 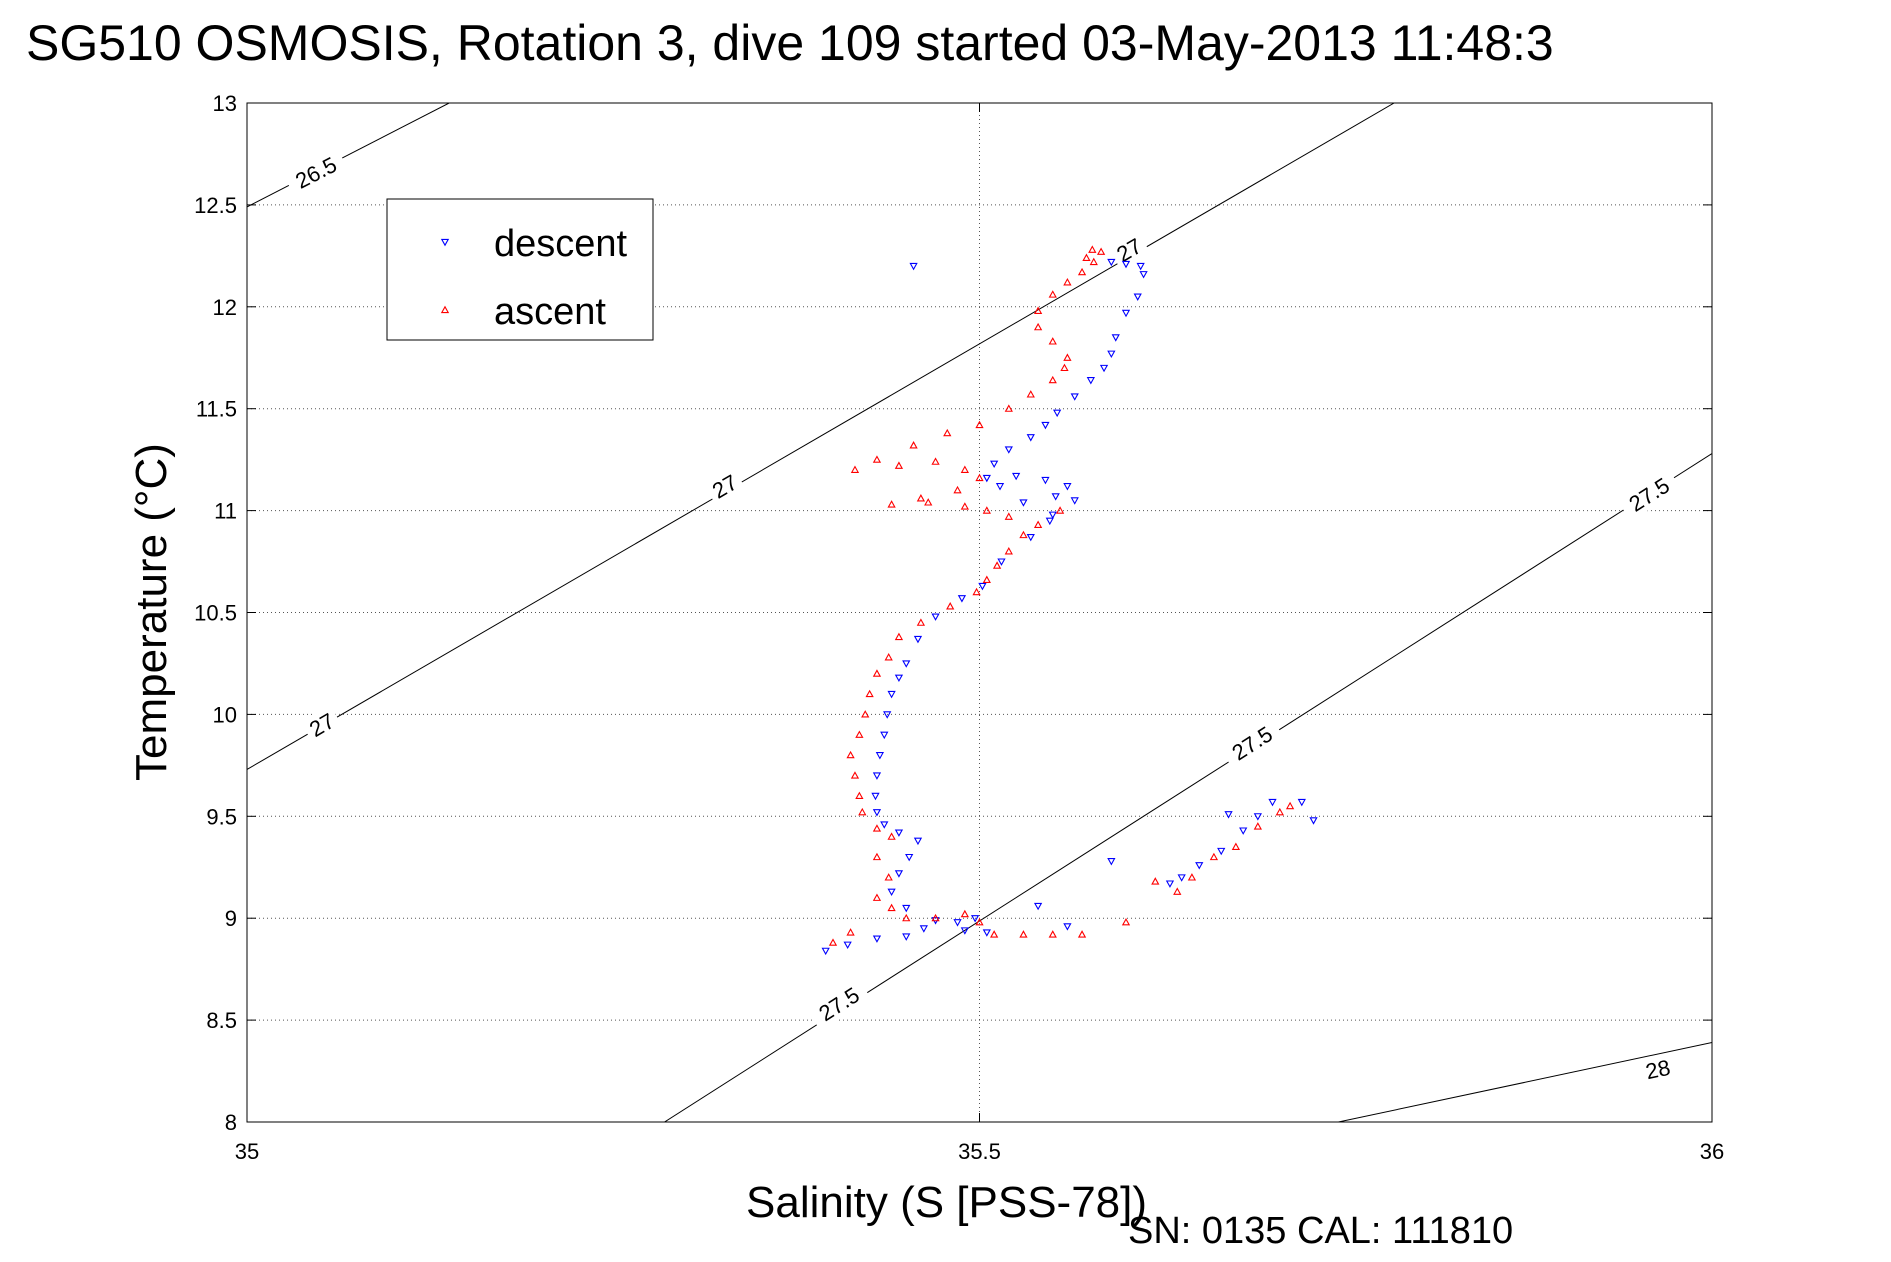 I want to click on x-tick-label: 35.5, so click(x=979, y=1151).